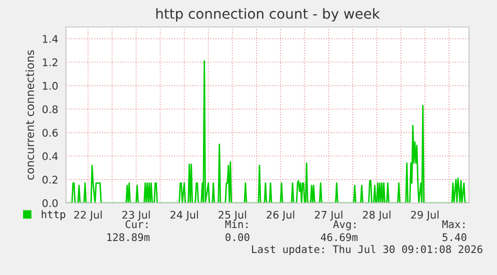  Describe the element at coordinates (128, 237) in the screenshot. I see `text: 128.89m` at that location.